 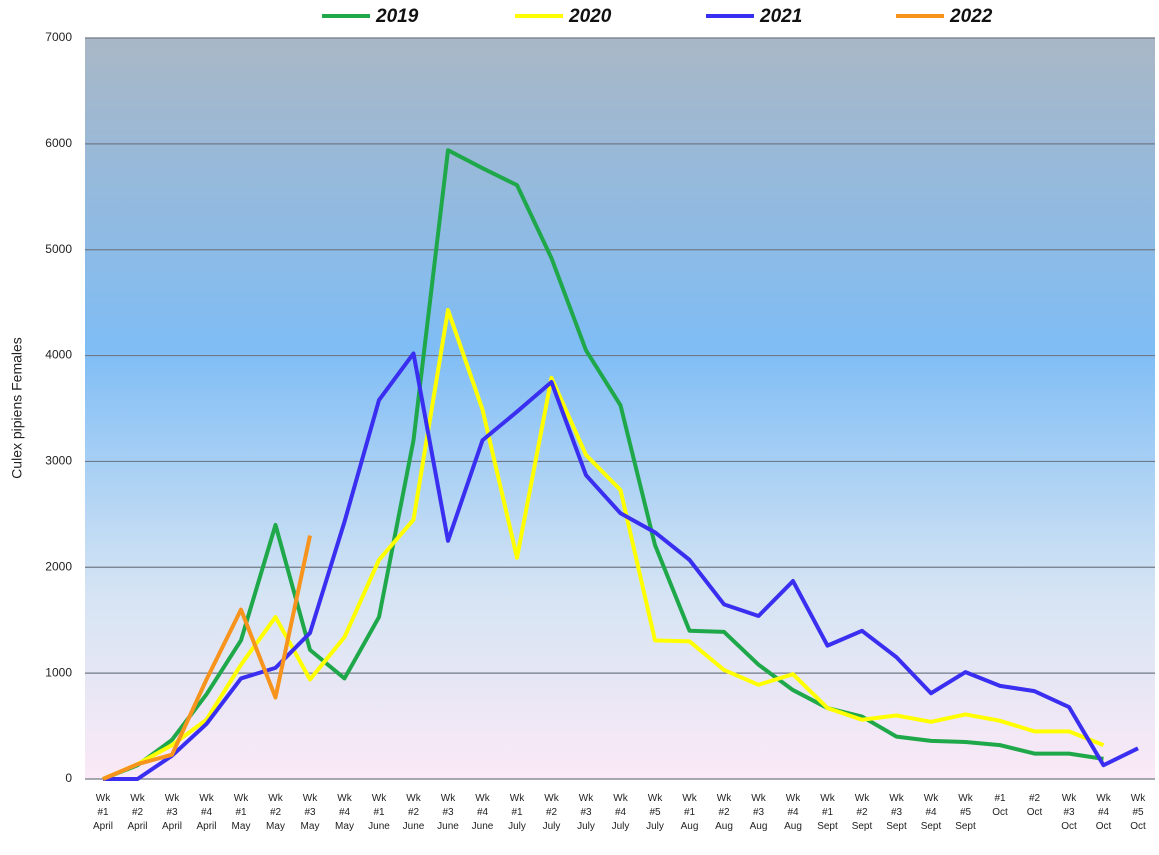 What do you see at coordinates (931, 812) in the screenshot?
I see `x-tick-label: Wk #4 Sept` at bounding box center [931, 812].